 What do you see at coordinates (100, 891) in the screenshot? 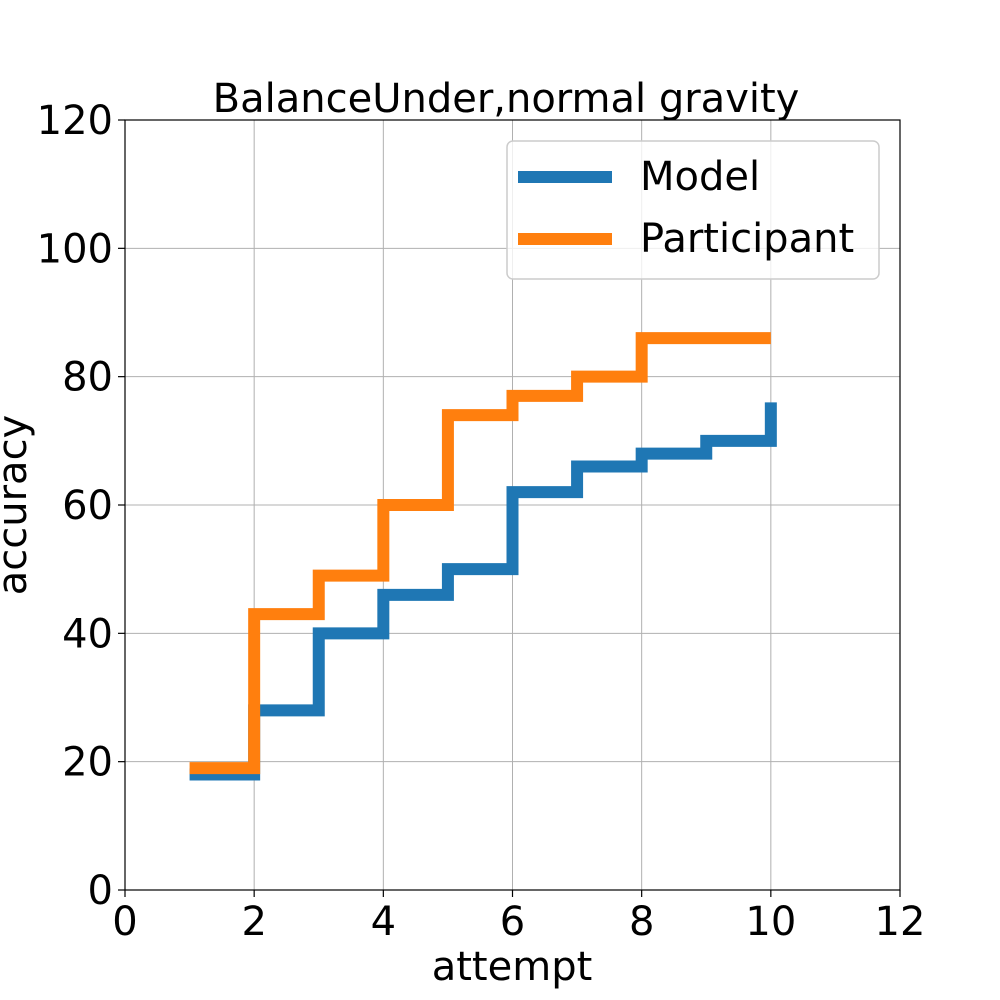
I see `y-tick-label: 0` at bounding box center [100, 891].